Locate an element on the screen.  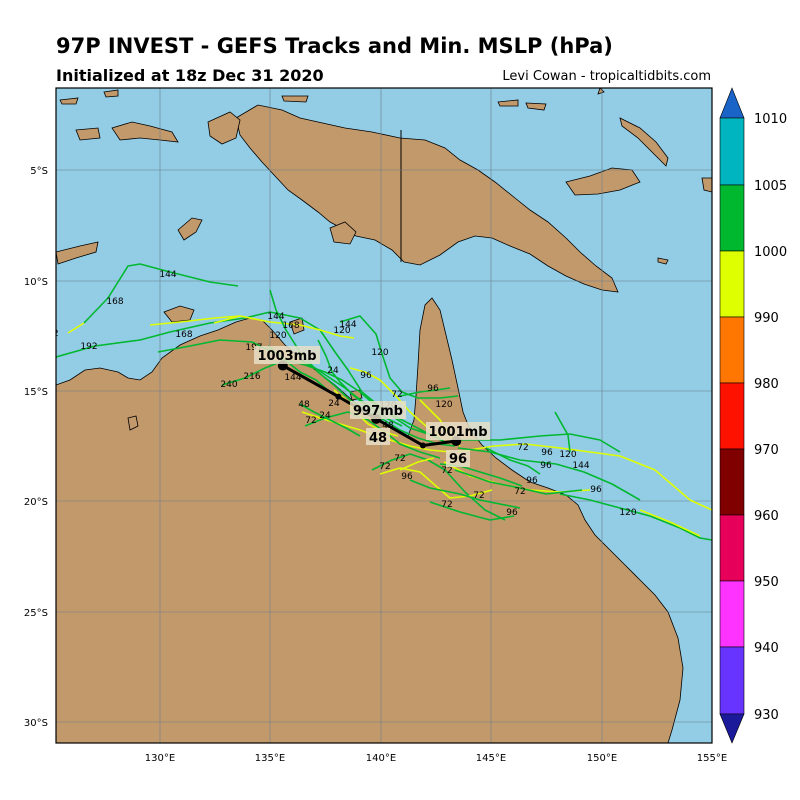
mslp-label-1003: 1003mb is located at coordinates (286, 356).